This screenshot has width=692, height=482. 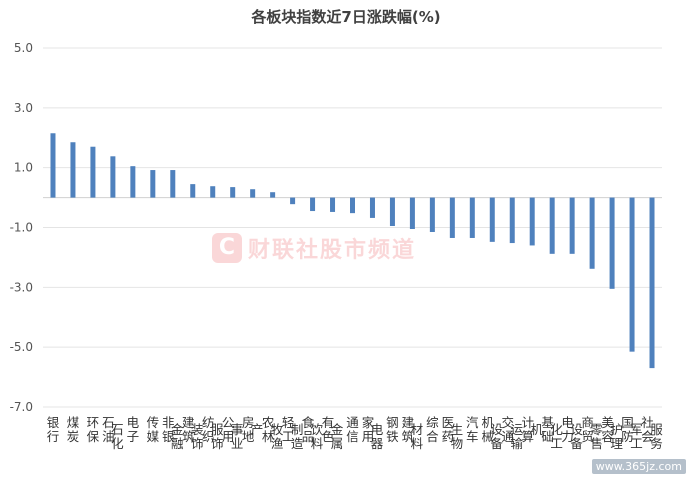 I want to click on watermark: C 财联社股市频道, so click(x=314, y=248).